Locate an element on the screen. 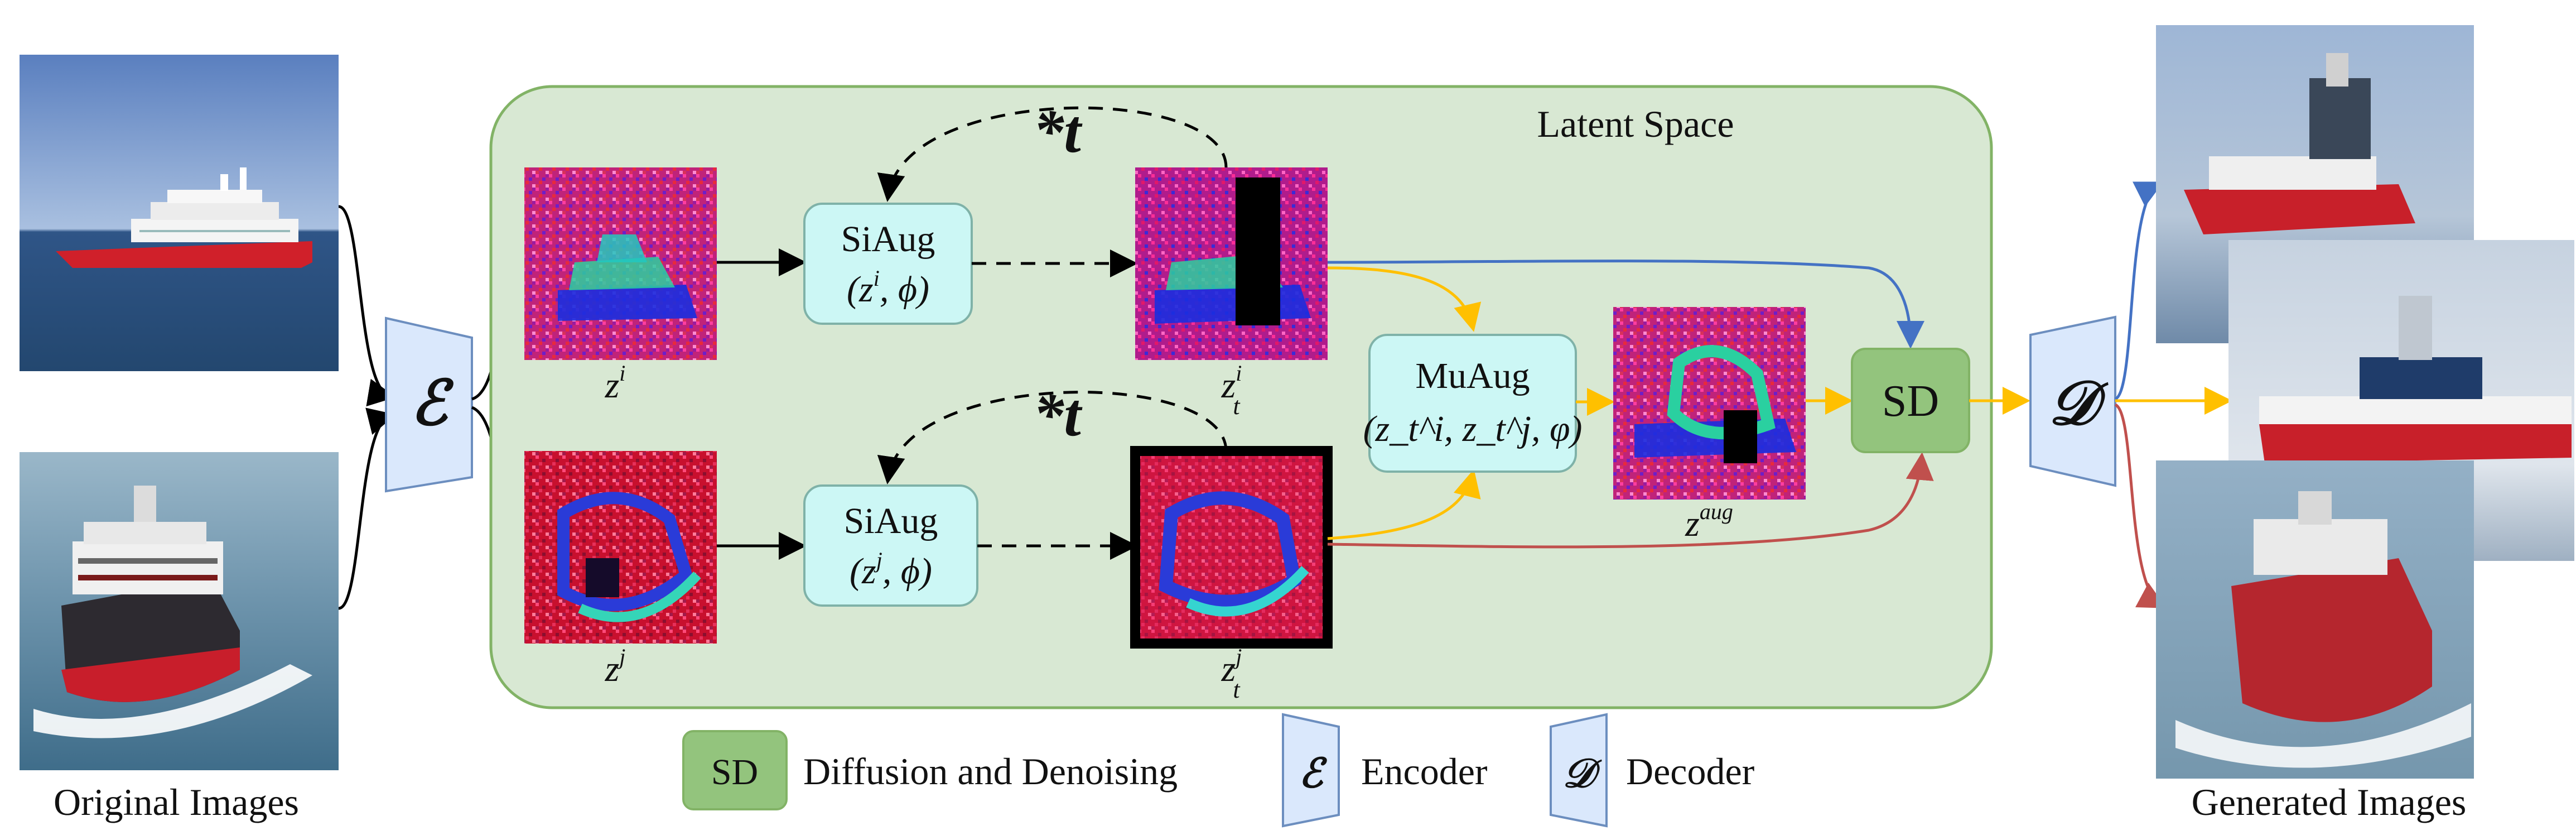 The height and width of the screenshot is (840, 2576). svg-text: SD is located at coordinates (1910, 402).